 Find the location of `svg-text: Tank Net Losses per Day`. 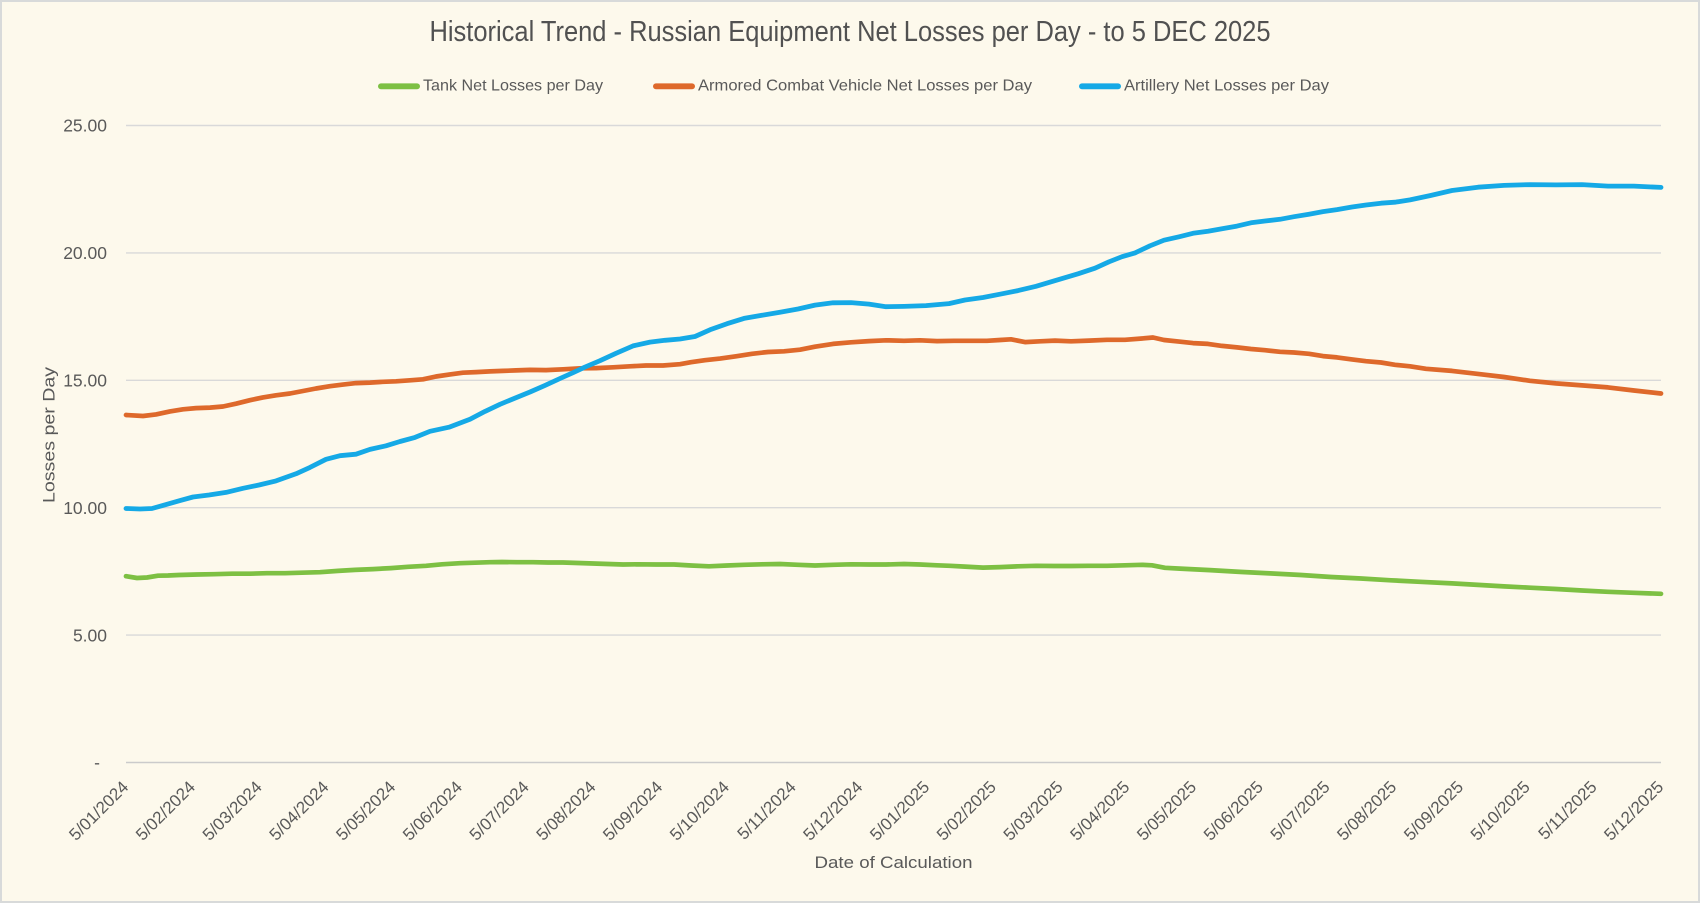

svg-text: Tank Net Losses per Day is located at coordinates (513, 86).